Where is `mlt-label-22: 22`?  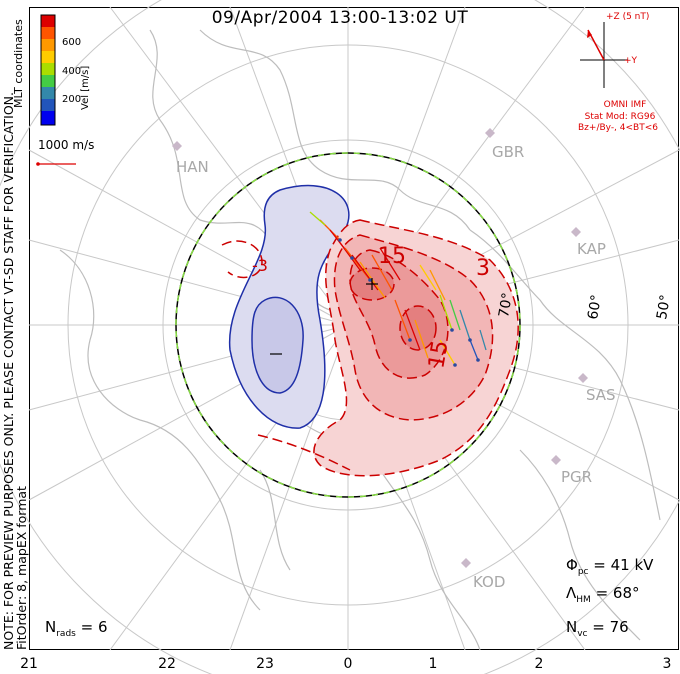
mlt-label-22: 22 is located at coordinates (167, 664).